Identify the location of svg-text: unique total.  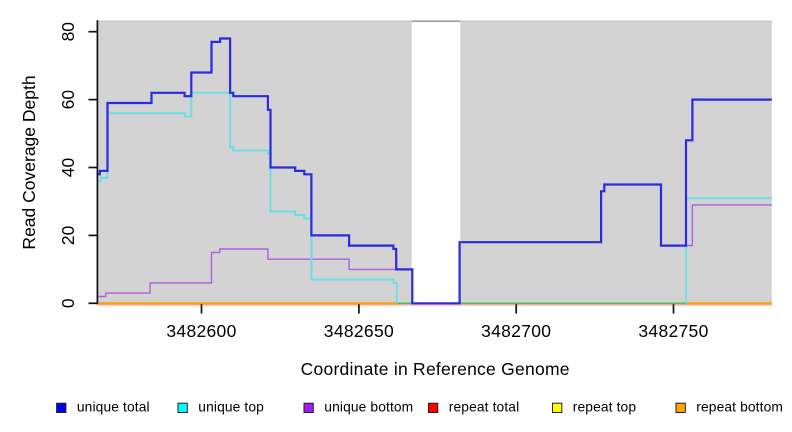
(113, 407).